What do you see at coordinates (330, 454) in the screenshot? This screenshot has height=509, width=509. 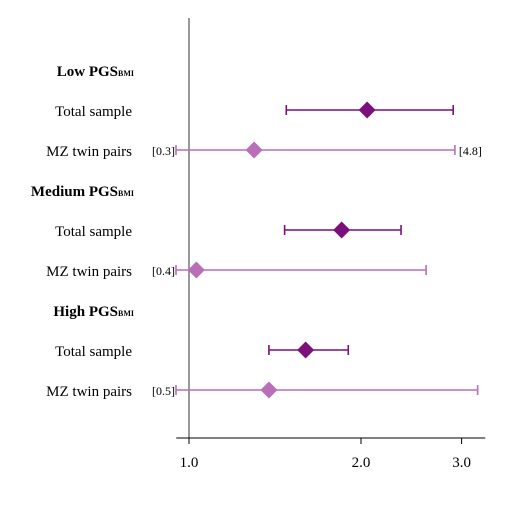 I see `x-axis: 1.0 2.0 3.0` at bounding box center [330, 454].